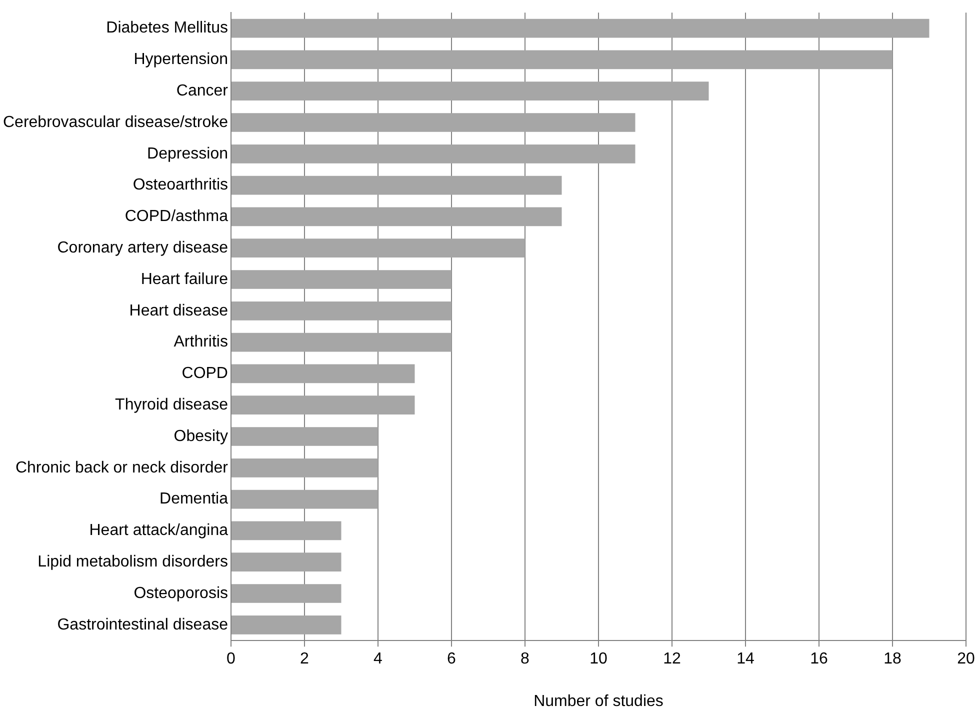 This screenshot has height=715, width=980. Describe the element at coordinates (305, 659) in the screenshot. I see `x-tick-label: 2` at that location.